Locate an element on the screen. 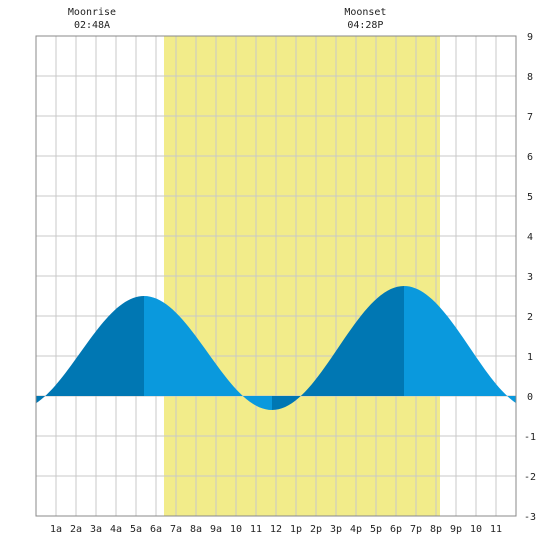 This screenshot has height=550, width=550. x-tick-label: 5a is located at coordinates (136, 529).